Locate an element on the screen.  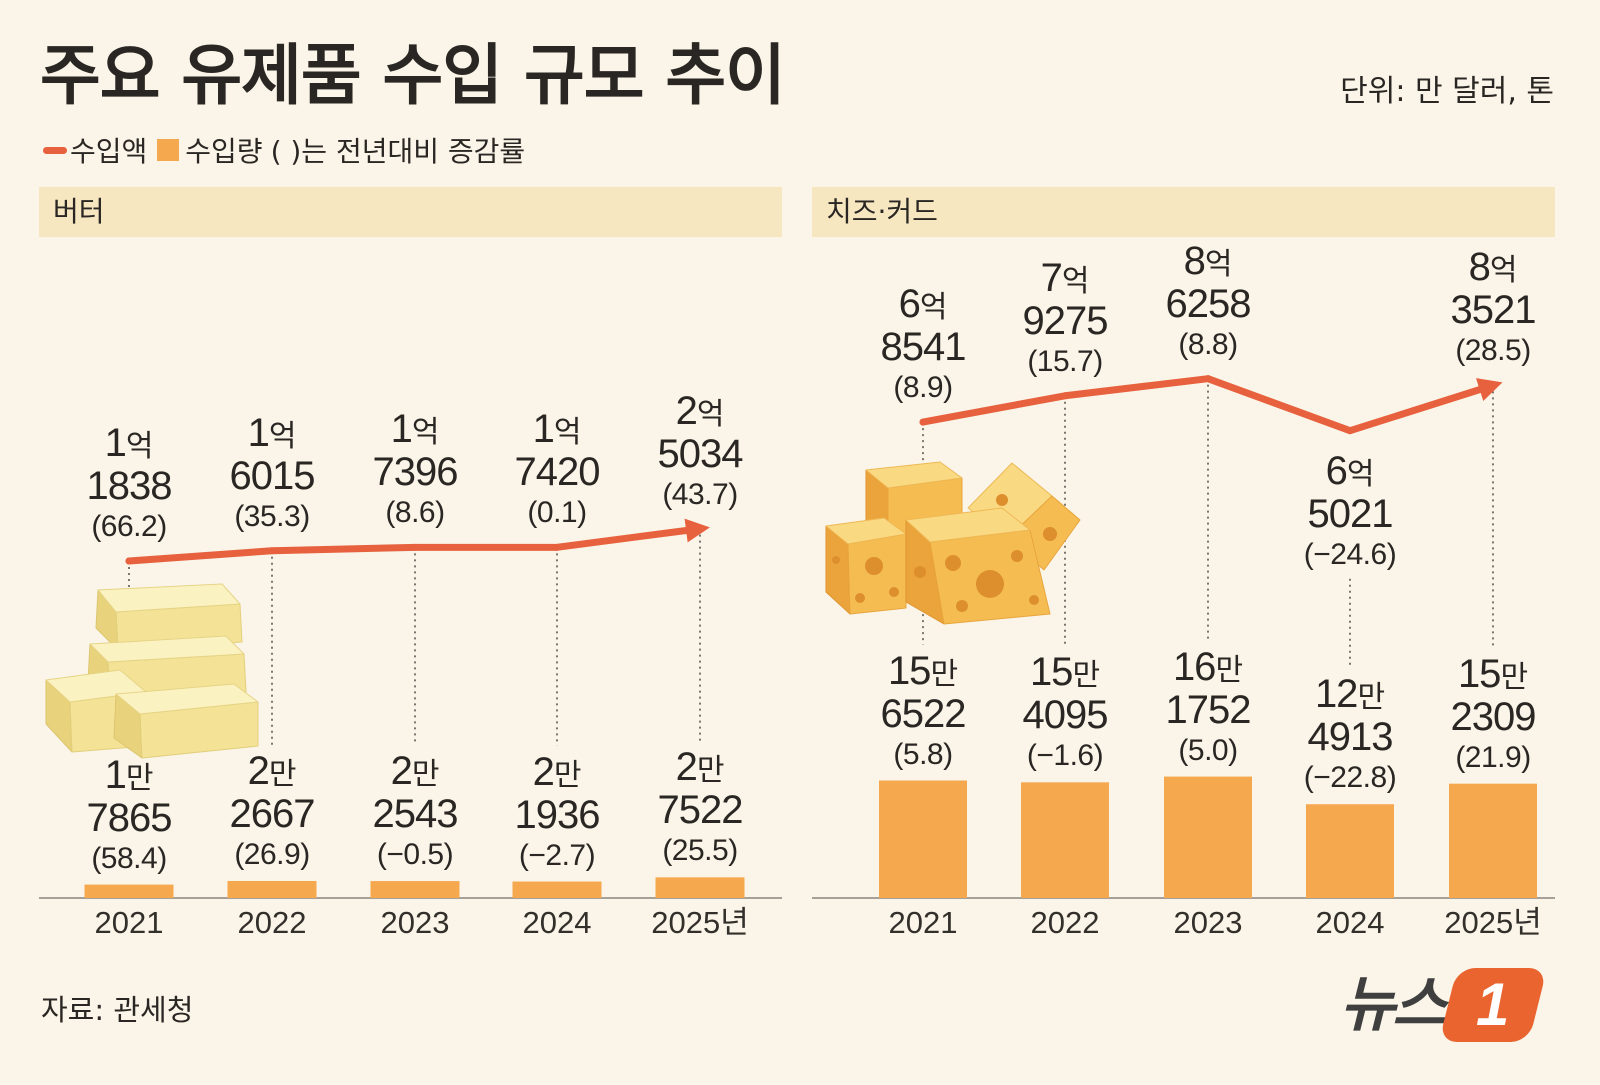
unit-note: 단위: 만 달러, 톤 is located at coordinates (1447, 91).